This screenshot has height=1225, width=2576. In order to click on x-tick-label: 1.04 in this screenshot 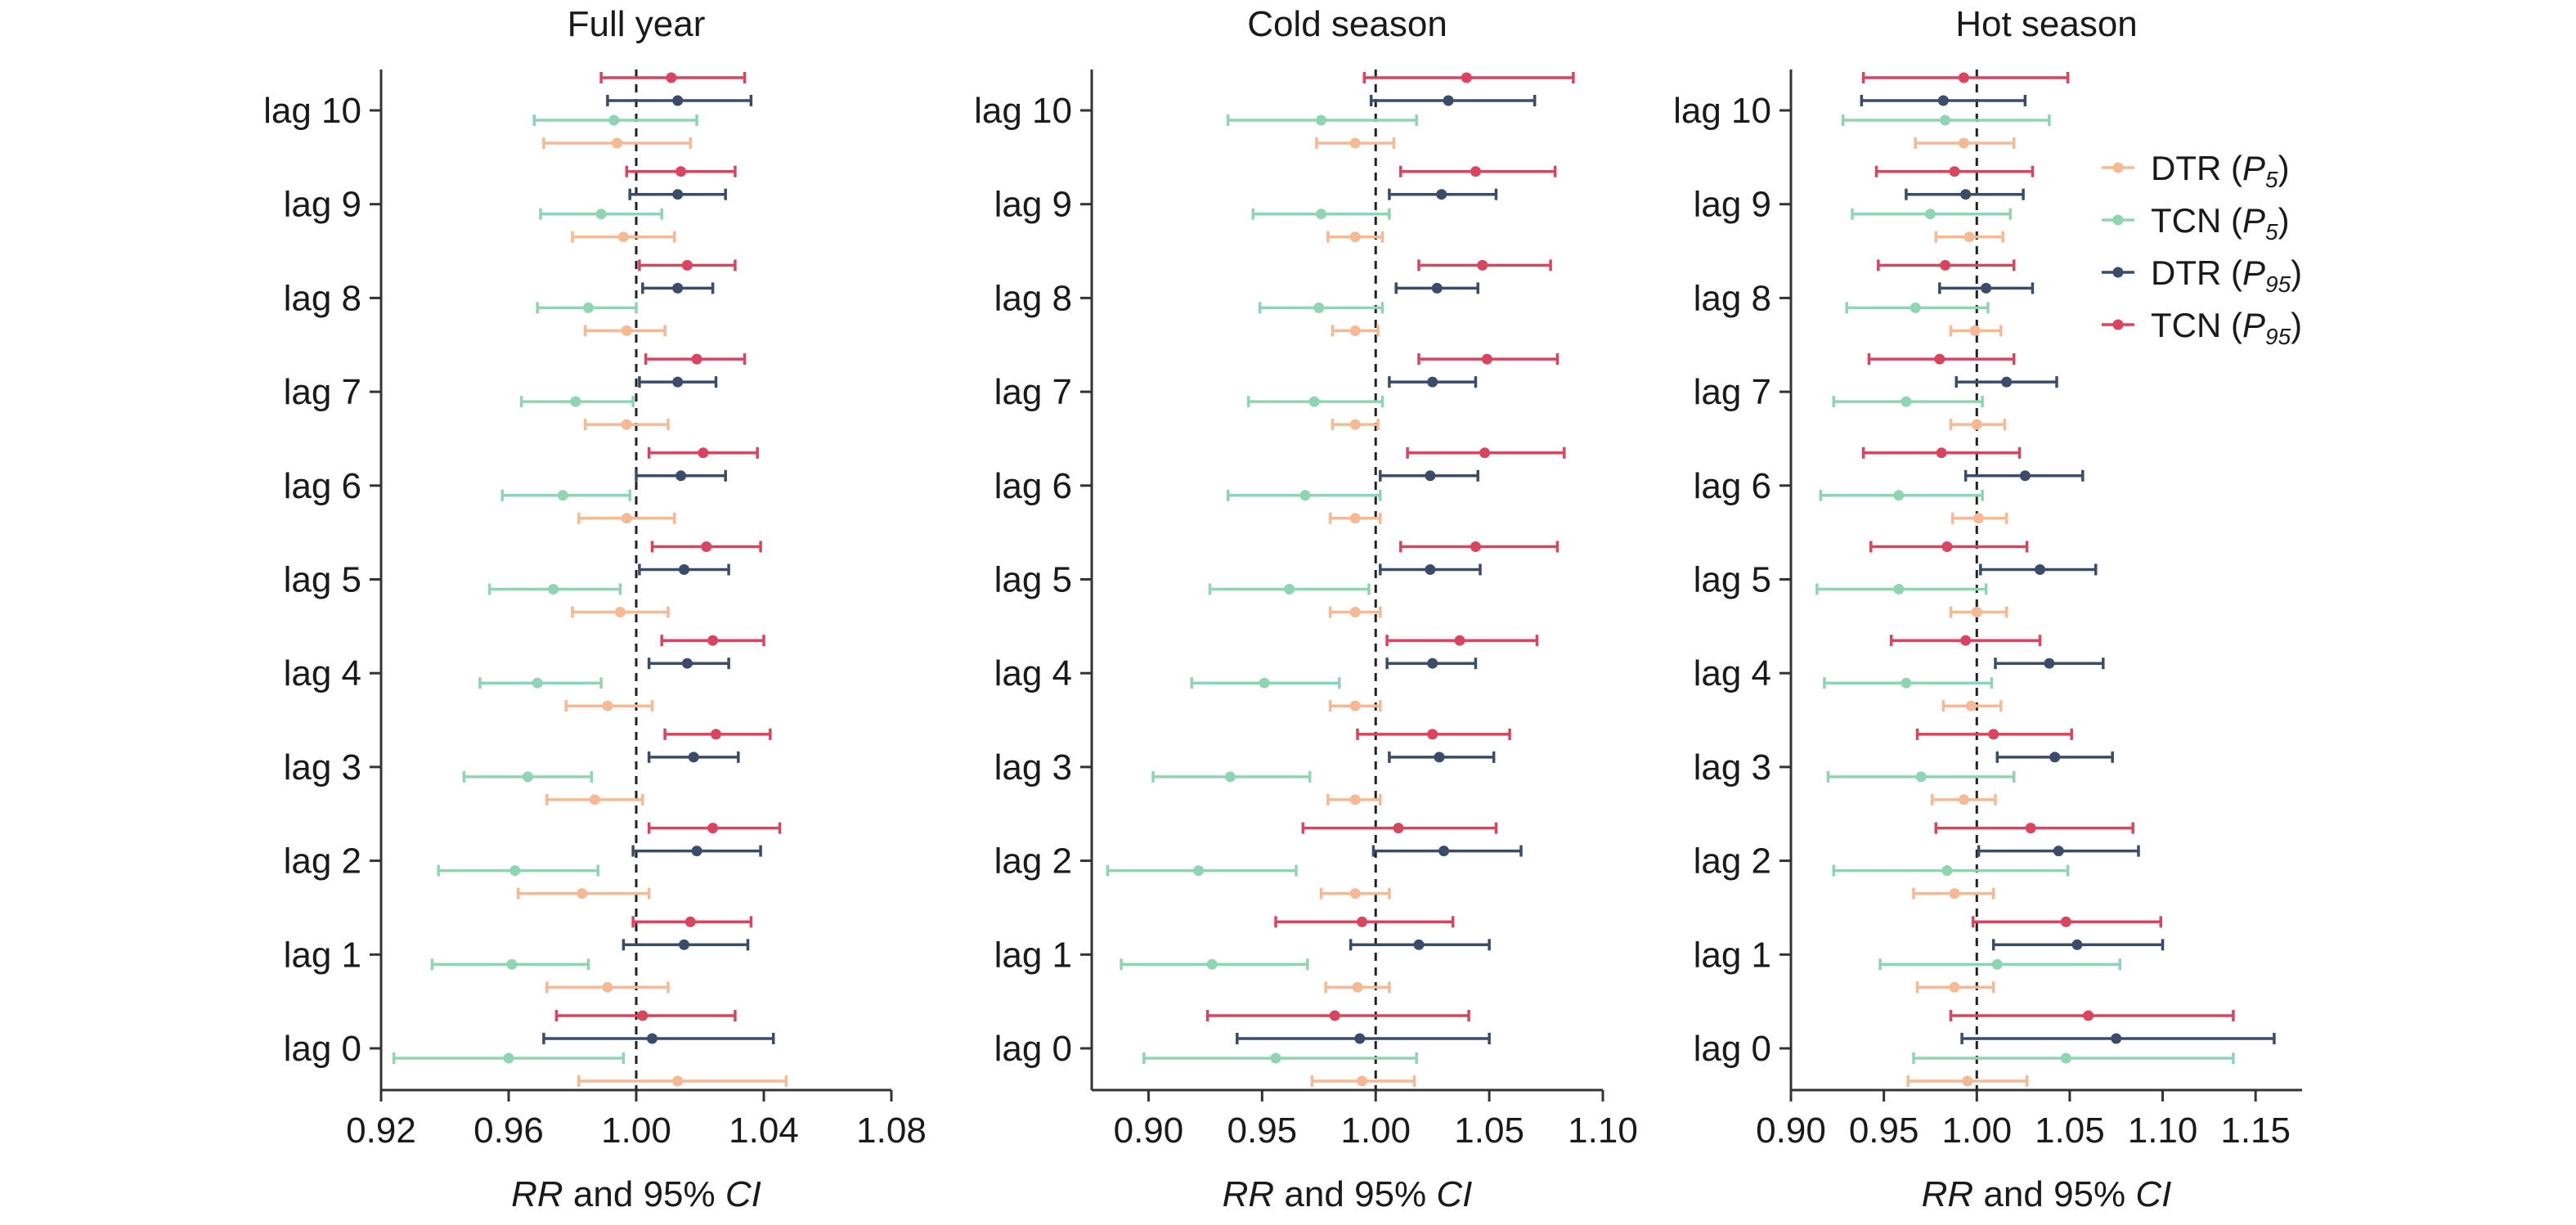, I will do `click(764, 1131)`.